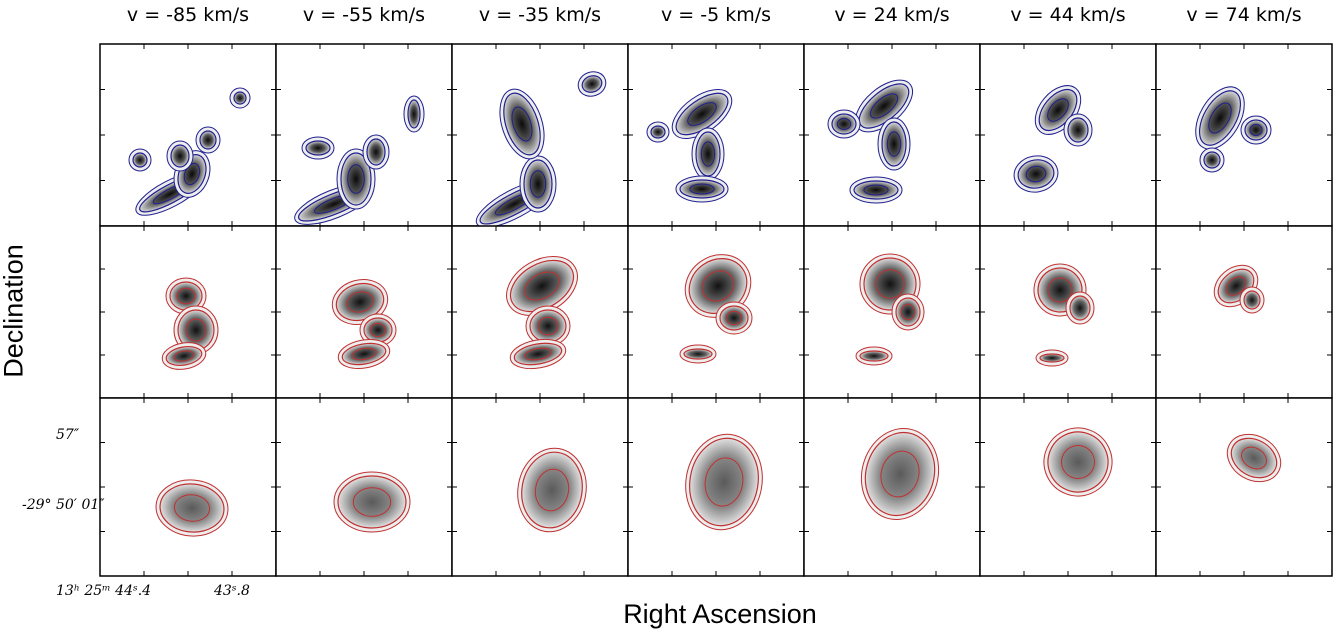  I want to click on ra-tick-label: 43ˢ.8, so click(232, 591).